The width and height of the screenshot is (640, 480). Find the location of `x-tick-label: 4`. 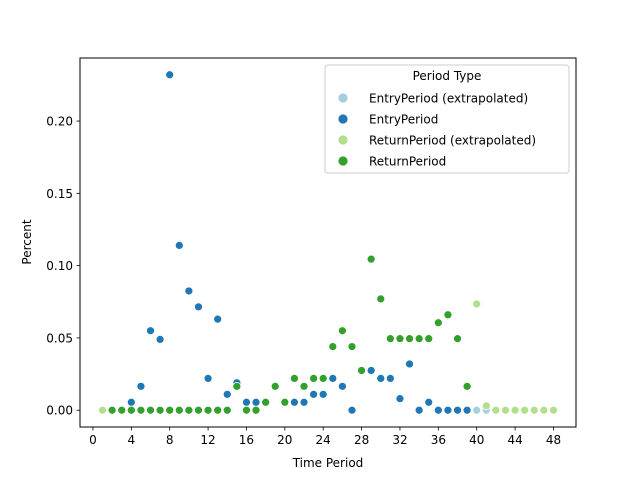

x-tick-label: 4 is located at coordinates (132, 440).